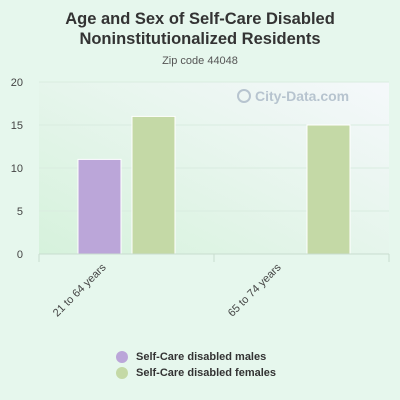  Describe the element at coordinates (122, 373) in the screenshot. I see `legend-swatch-females` at that location.